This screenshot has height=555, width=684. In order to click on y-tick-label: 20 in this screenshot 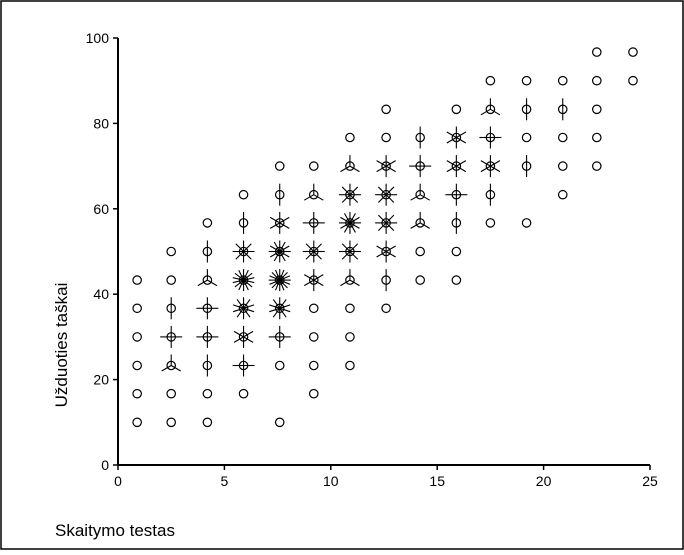, I will do `click(101, 380)`.